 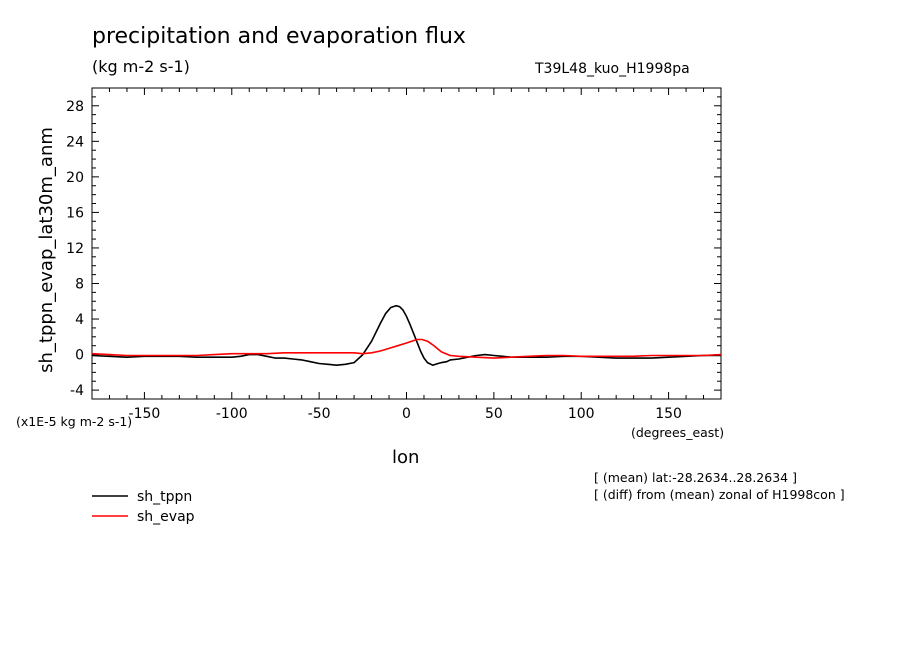 I want to click on x-tick-label: 150, so click(x=668, y=414).